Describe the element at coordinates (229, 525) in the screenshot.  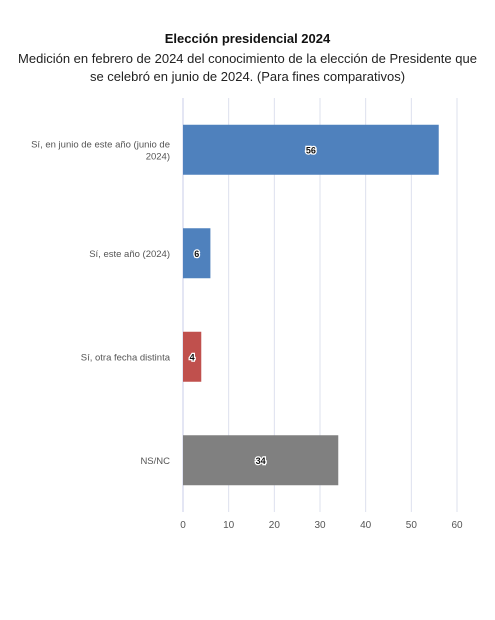
I see `x-tick-label: 10` at that location.